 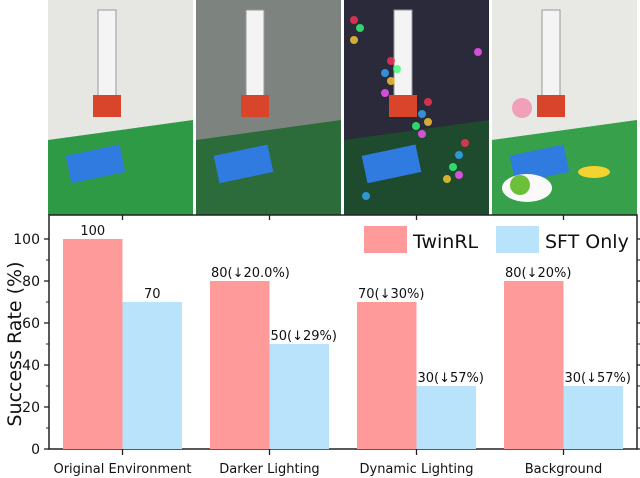 I want to click on banana, so click(x=594, y=172).